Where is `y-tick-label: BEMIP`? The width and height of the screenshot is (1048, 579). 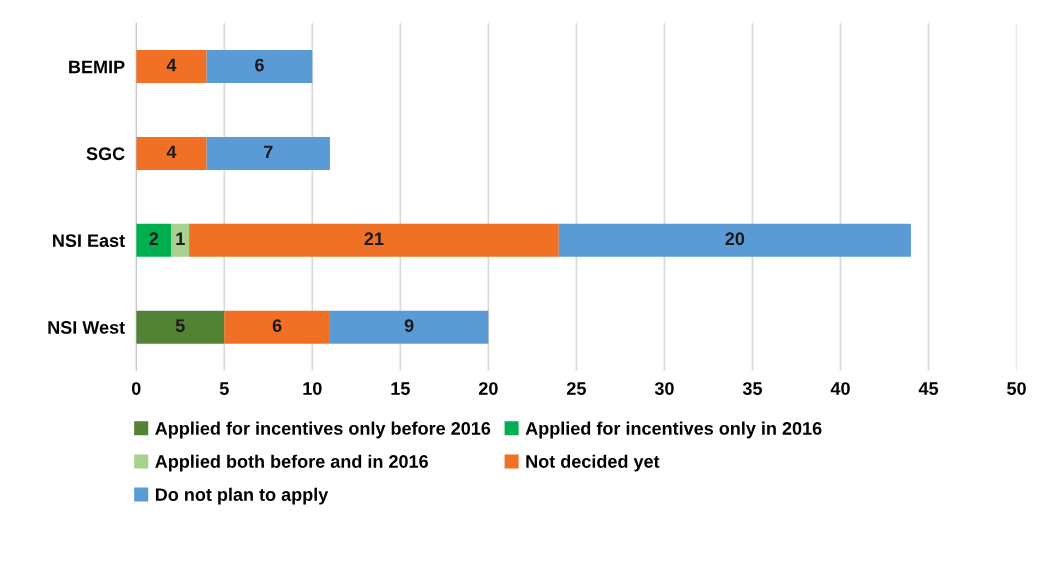 y-tick-label: BEMIP is located at coordinates (97, 67).